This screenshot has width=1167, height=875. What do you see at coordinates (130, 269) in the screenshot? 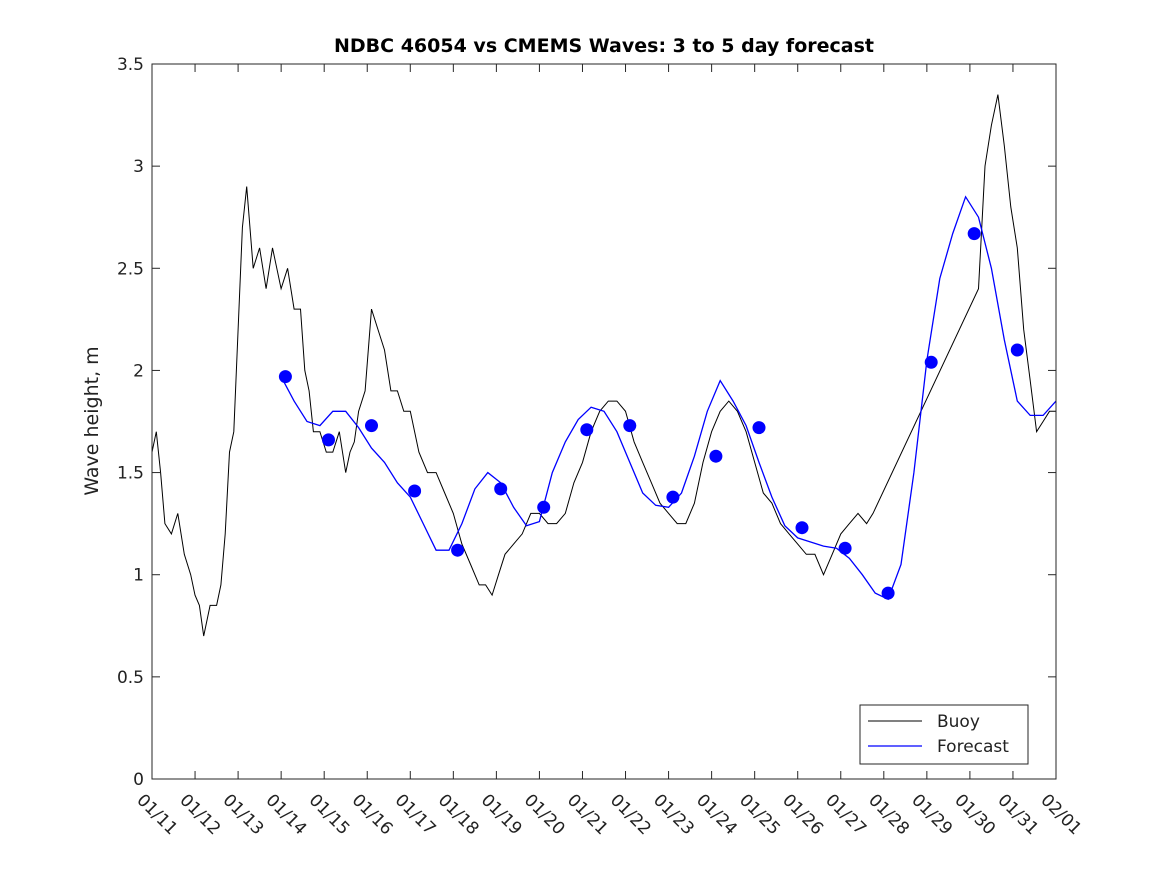
I see `y-tick-label: 2.5` at bounding box center [130, 269].